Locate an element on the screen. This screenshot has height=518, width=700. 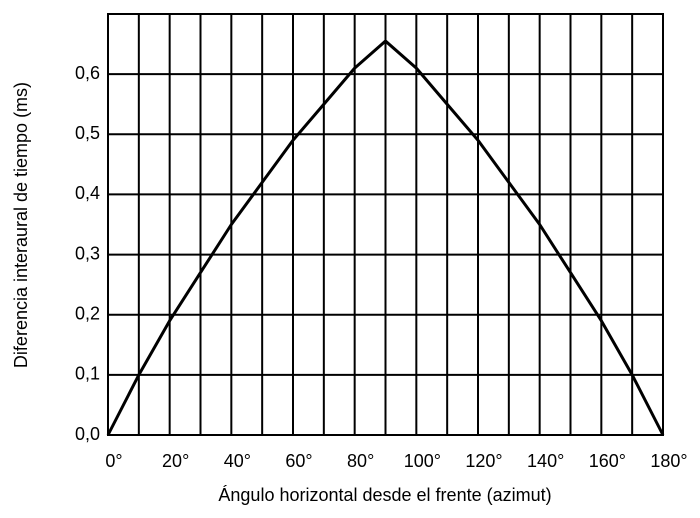
y-tick-label: 0,0 is located at coordinates (87, 434).